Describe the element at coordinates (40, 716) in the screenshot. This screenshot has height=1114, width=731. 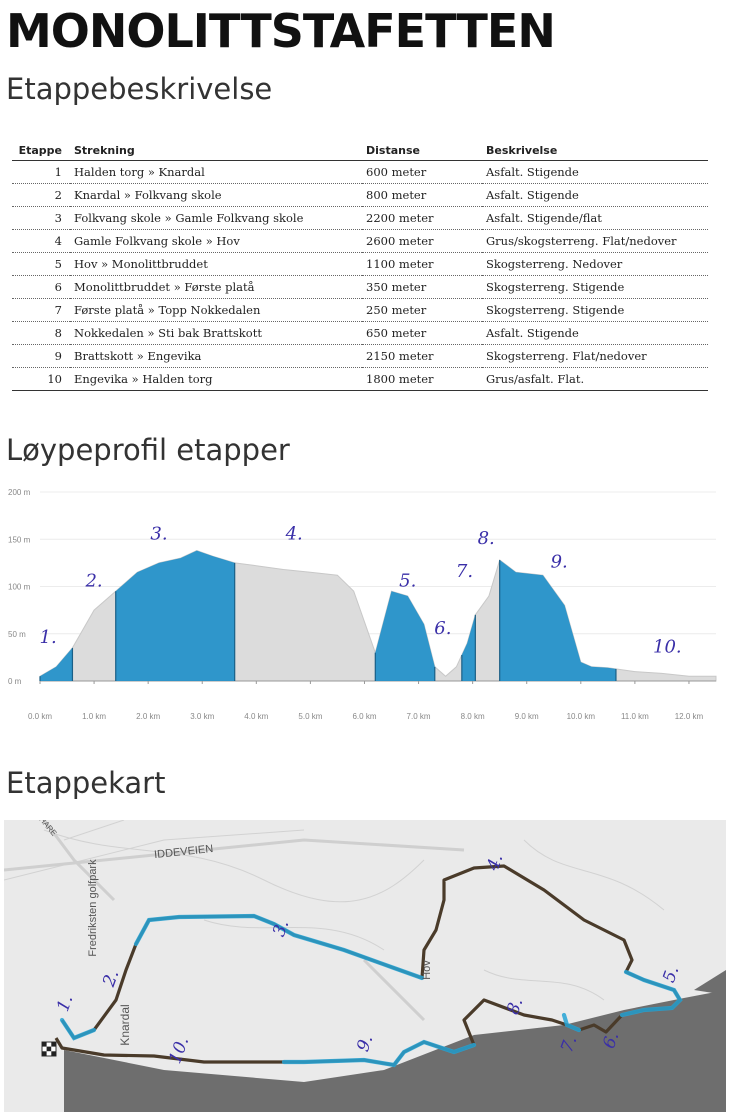
I see `chart-x-tick-label: 0.0 km` at that location.